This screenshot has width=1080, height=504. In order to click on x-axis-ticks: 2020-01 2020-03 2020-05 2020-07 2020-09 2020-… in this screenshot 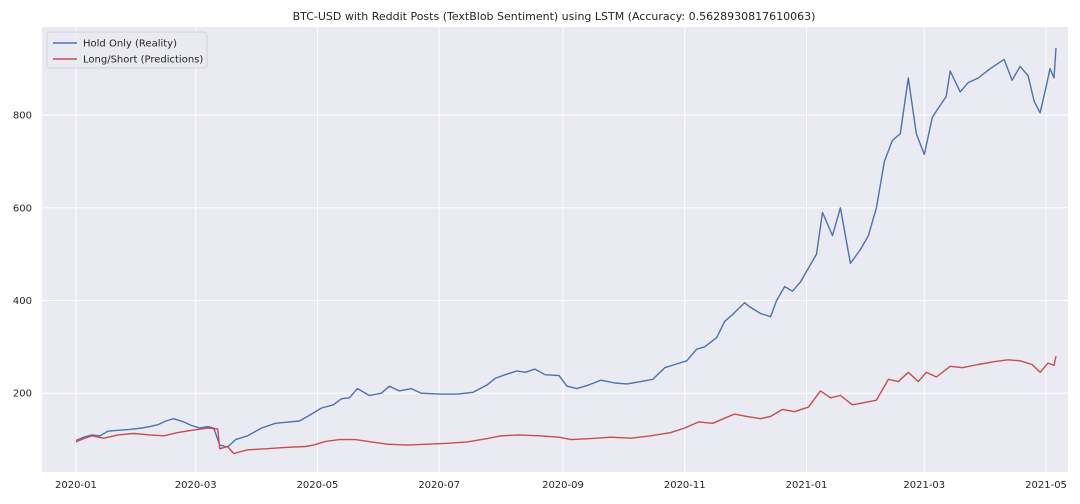, I will do `click(561, 485)`.